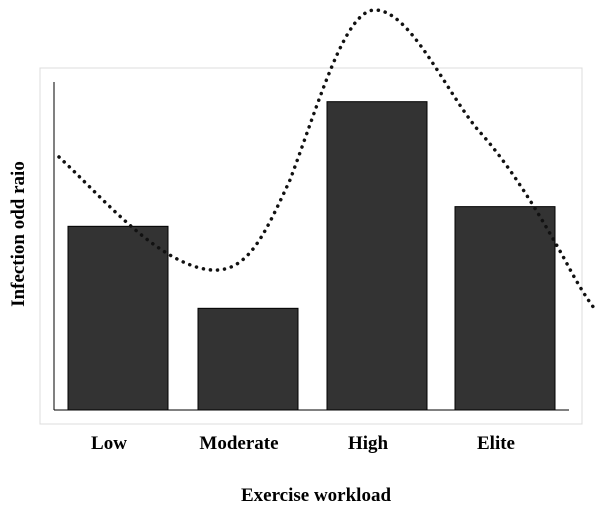 Image resolution: width=595 pixels, height=506 pixels. I want to click on bar-high, so click(377, 256).